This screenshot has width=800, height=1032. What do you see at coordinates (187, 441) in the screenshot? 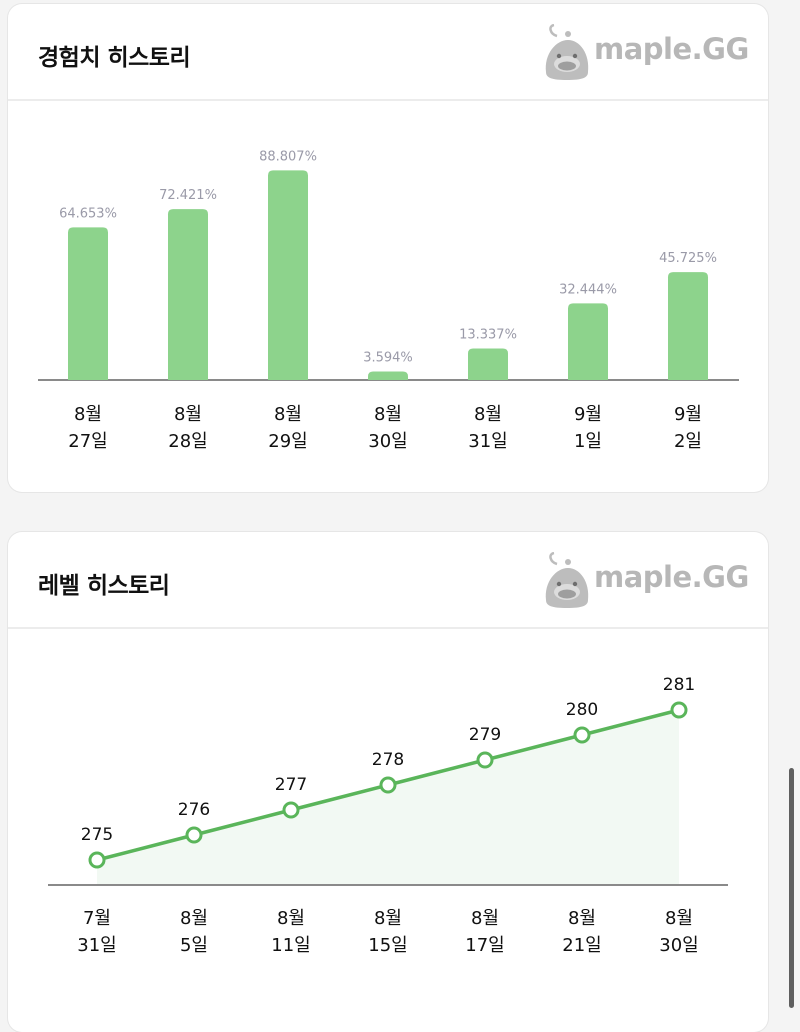
I see `exp-x-tick-day: 28일` at bounding box center [187, 441].